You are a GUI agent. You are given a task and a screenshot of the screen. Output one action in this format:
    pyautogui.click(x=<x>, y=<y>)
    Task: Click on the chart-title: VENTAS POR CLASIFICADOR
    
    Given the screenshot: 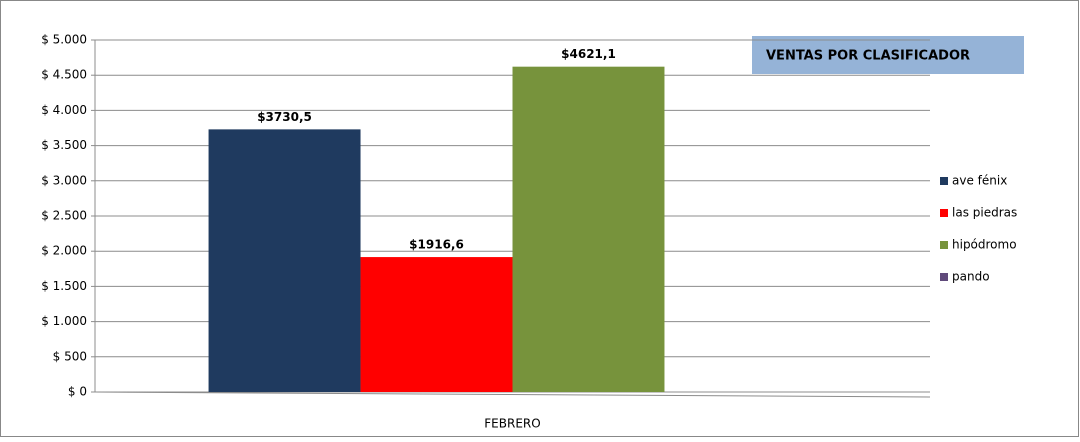 What is the action you would take?
    pyautogui.click(x=868, y=56)
    